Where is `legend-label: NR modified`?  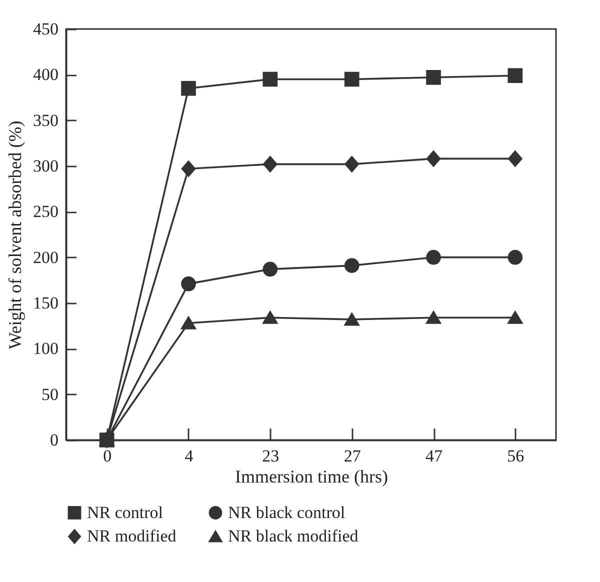
legend-label: NR modified is located at coordinates (132, 536).